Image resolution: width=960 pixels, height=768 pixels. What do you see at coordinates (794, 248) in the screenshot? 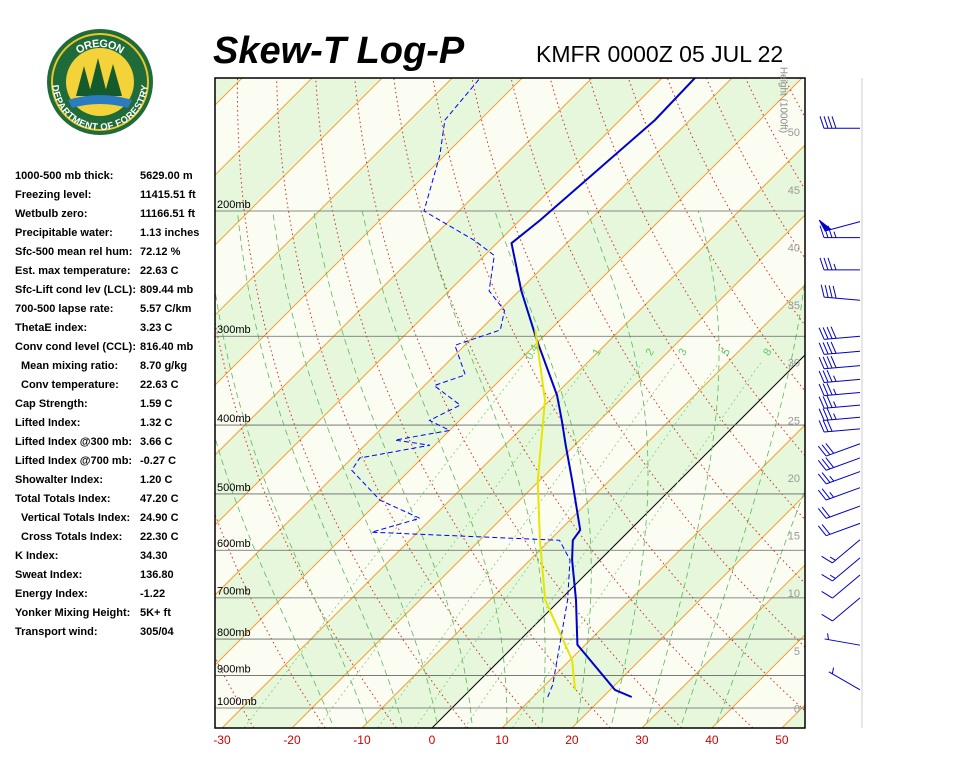
I see `y2-tick-label: 40` at bounding box center [794, 248].